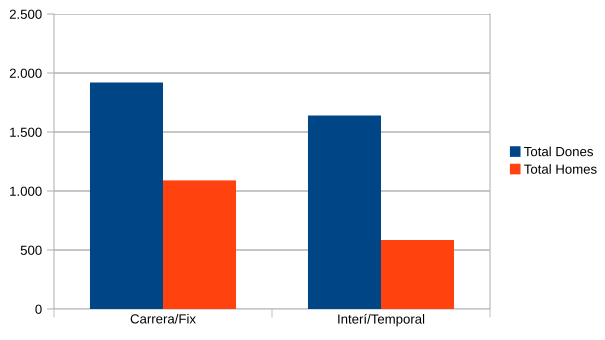 Image resolution: width=605 pixels, height=340 pixels. What do you see at coordinates (163, 319) in the screenshot?
I see `x-tick-label: Carrera/Fix` at bounding box center [163, 319].